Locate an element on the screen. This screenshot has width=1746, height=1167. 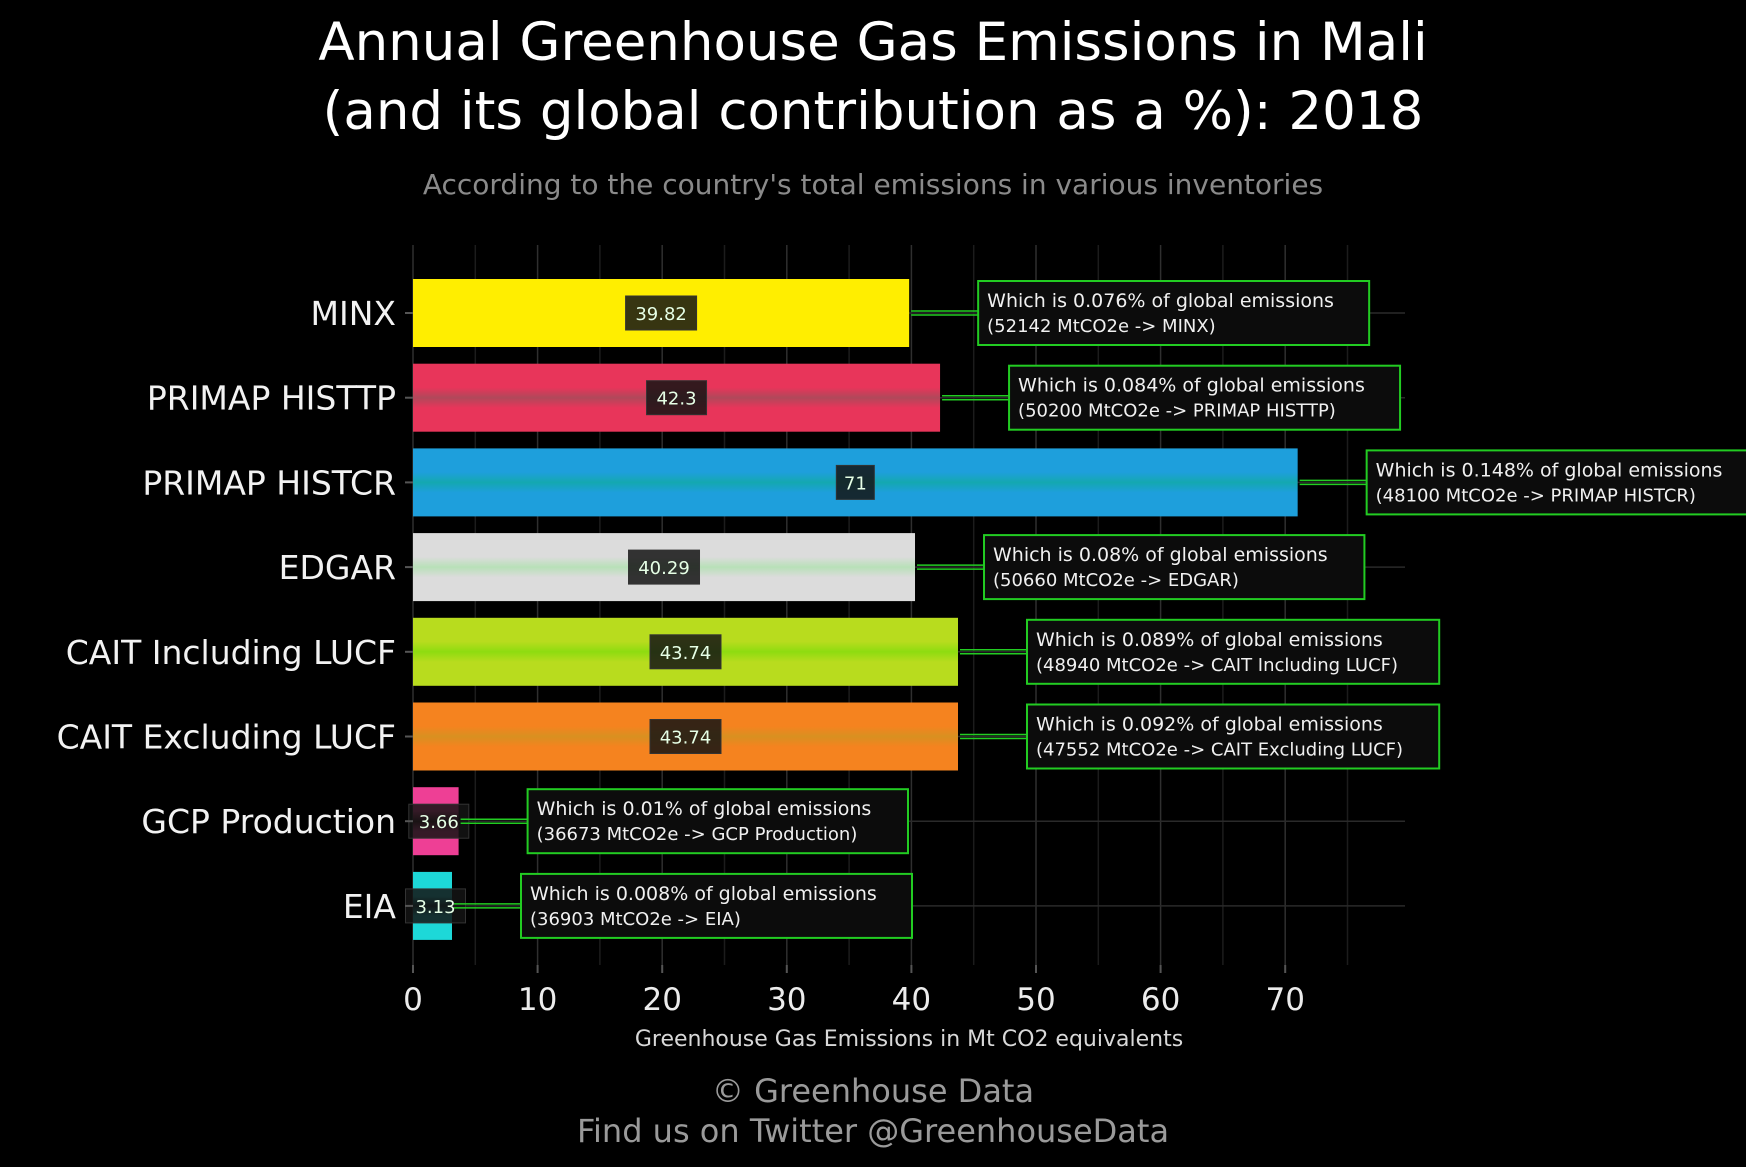
value-label: 42.3 is located at coordinates (676, 399).